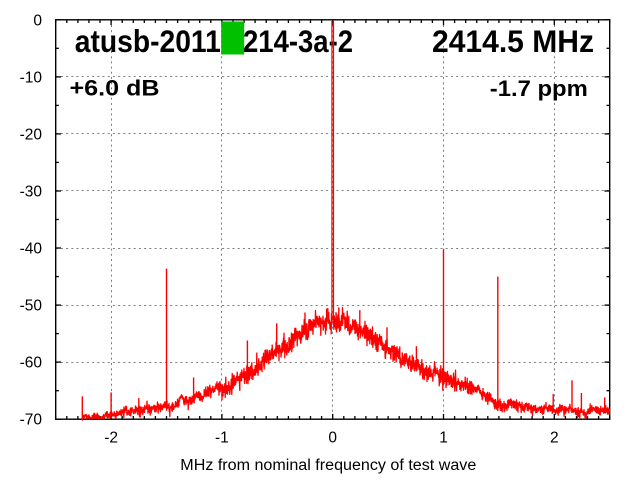  Describe the element at coordinates (31, 306) in the screenshot. I see `svg-text: -50` at that location.